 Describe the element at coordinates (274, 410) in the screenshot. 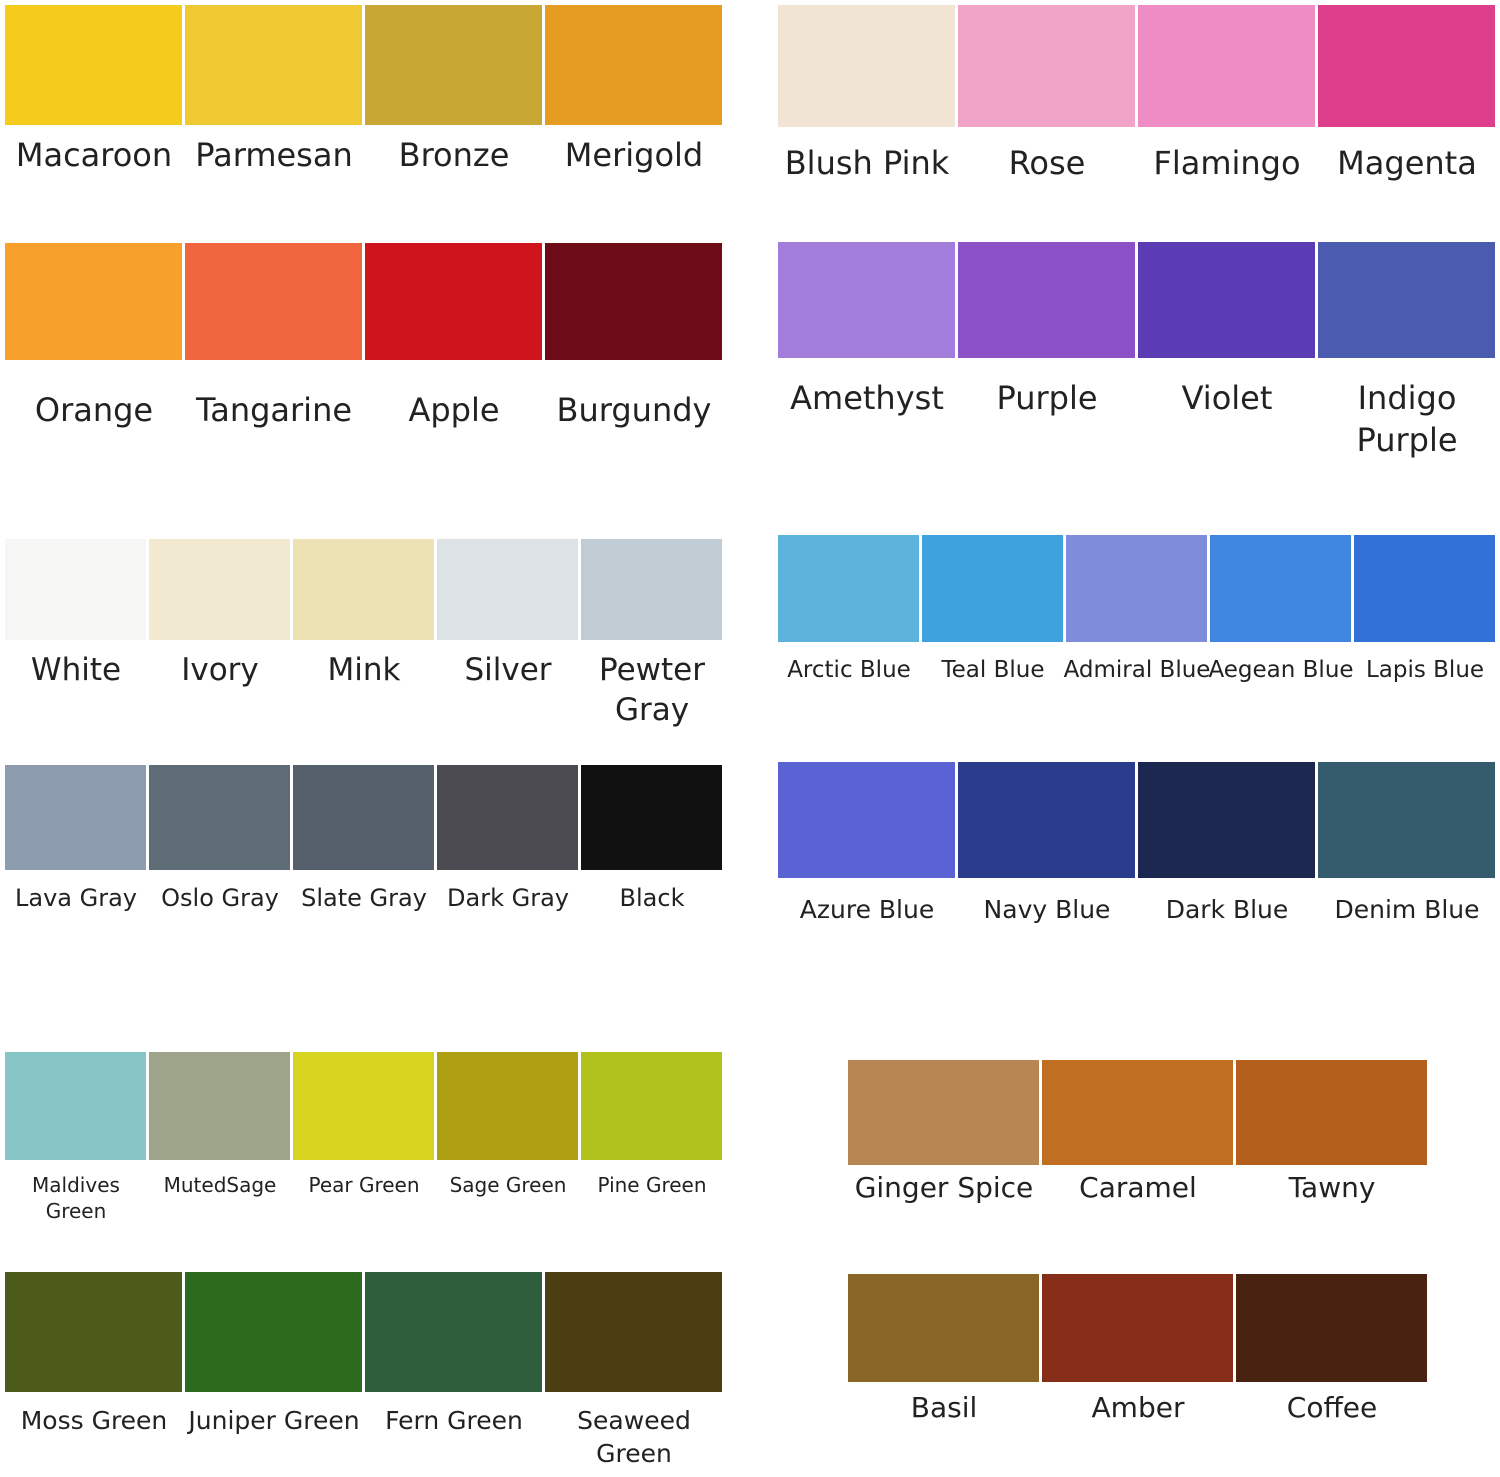

I see `swatch-label: Tangarine` at that location.